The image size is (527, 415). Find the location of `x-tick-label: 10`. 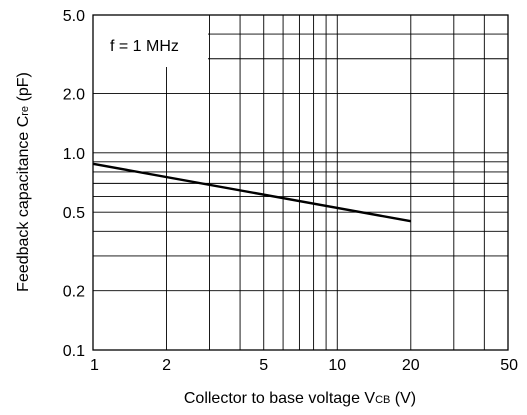

x-tick-label: 10 is located at coordinates (337, 365).